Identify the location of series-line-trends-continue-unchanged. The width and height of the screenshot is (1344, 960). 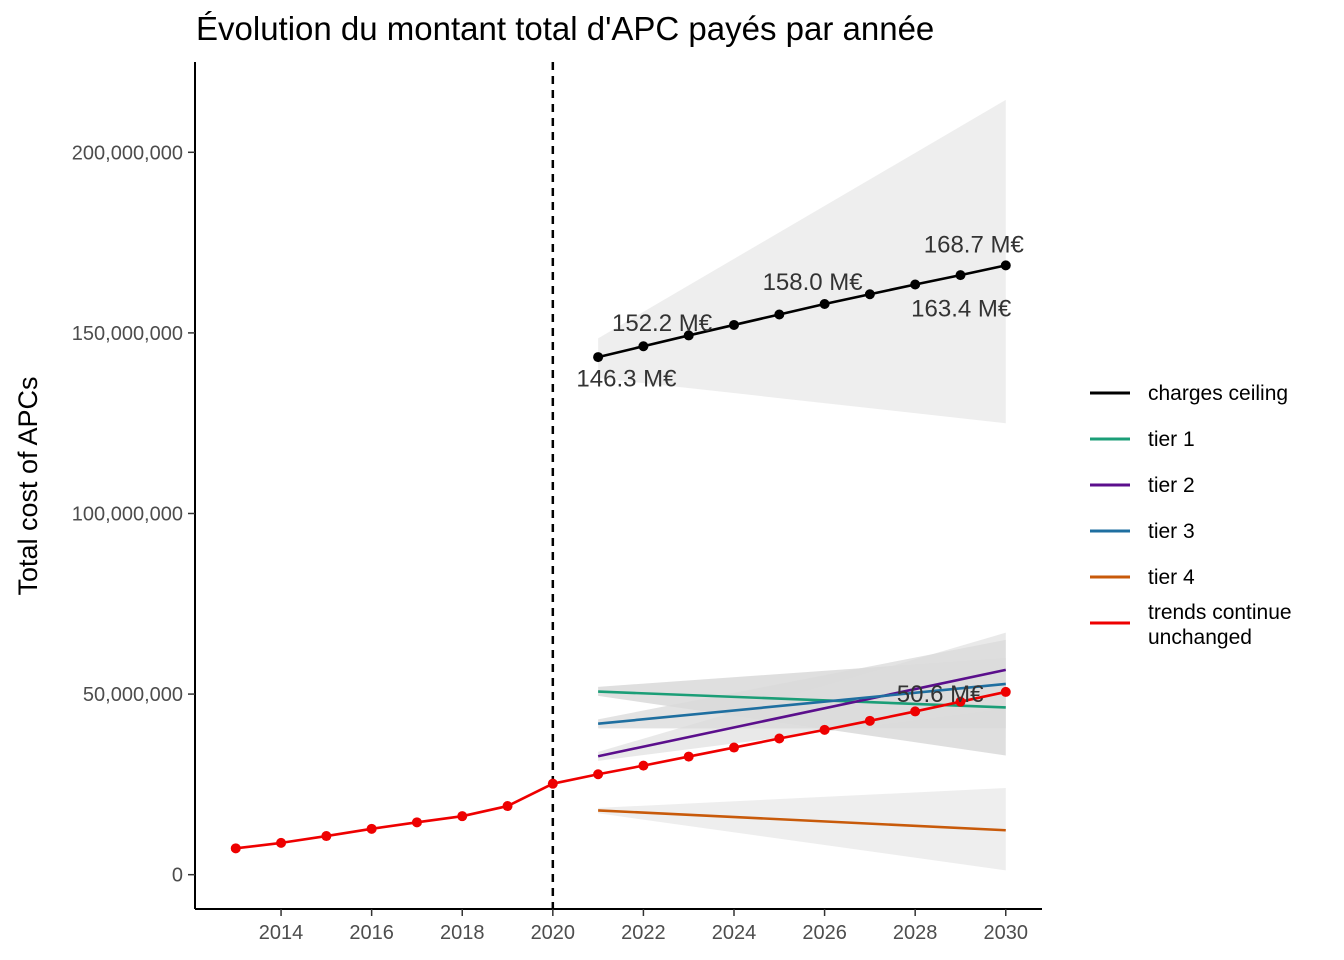
(621, 770).